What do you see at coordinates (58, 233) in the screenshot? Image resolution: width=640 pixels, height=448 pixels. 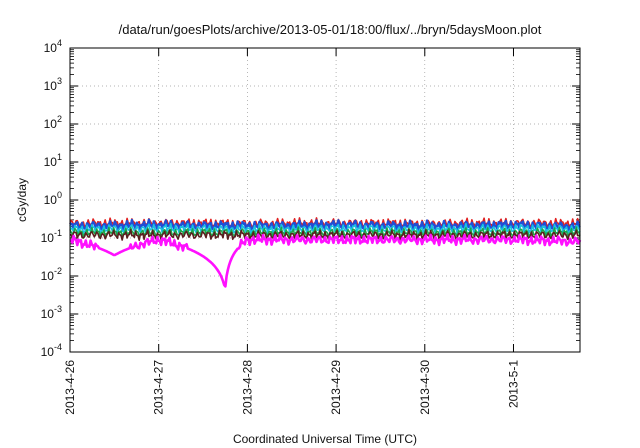 I see `y-tick-exponent: -1` at bounding box center [58, 233].